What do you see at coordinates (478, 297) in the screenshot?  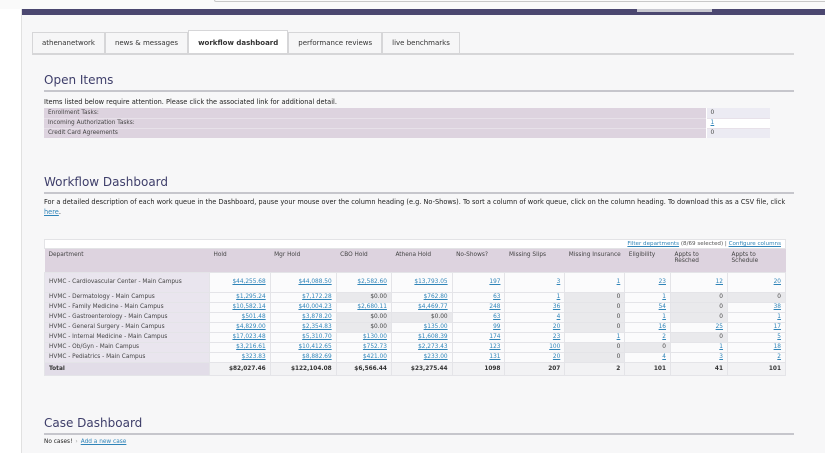 I see `value-cell: 63` at bounding box center [478, 297].